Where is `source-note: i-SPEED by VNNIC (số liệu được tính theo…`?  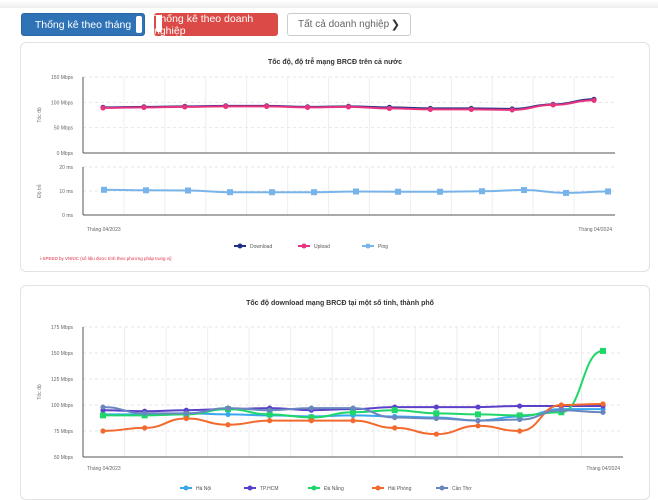 source-note: i-SPEED by VNNIC (số liệu được tính theo… is located at coordinates (106, 258).